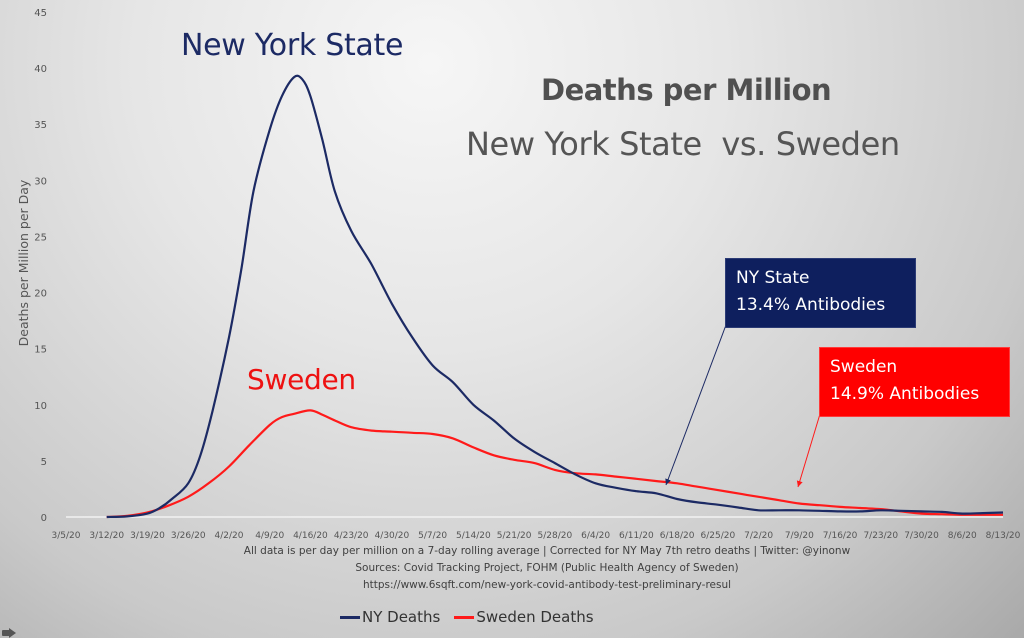 The width and height of the screenshot is (1024, 638). Describe the element at coordinates (40, 181) in the screenshot. I see `y-tick-label: 30` at that location.